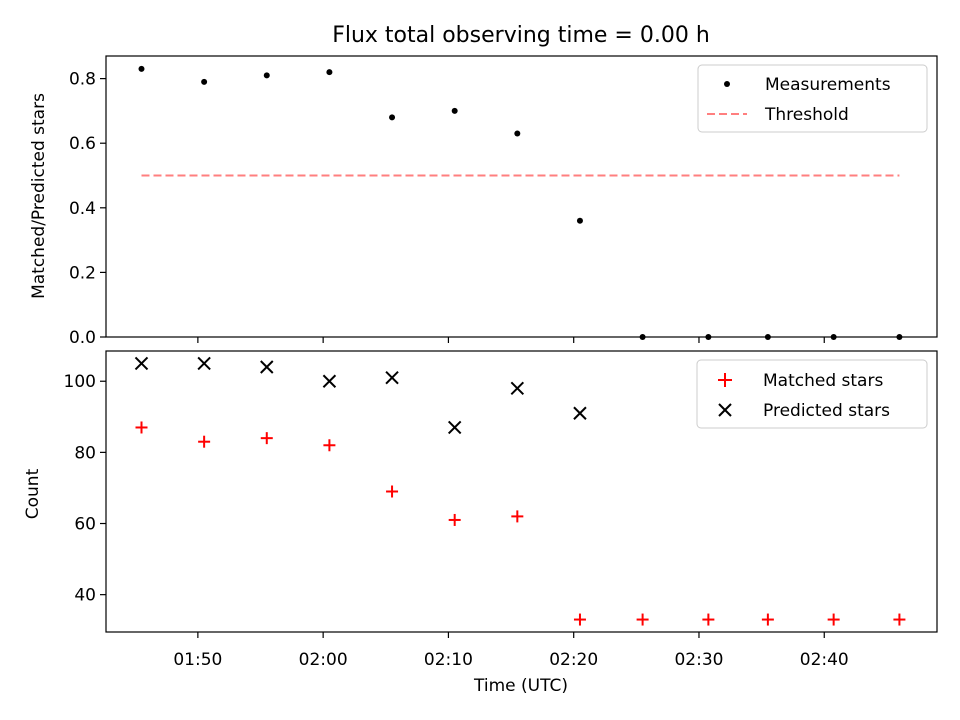 The height and width of the screenshot is (720, 960). What do you see at coordinates (826, 411) in the screenshot?
I see `legend-predicted-label: Predicted stars` at bounding box center [826, 411].